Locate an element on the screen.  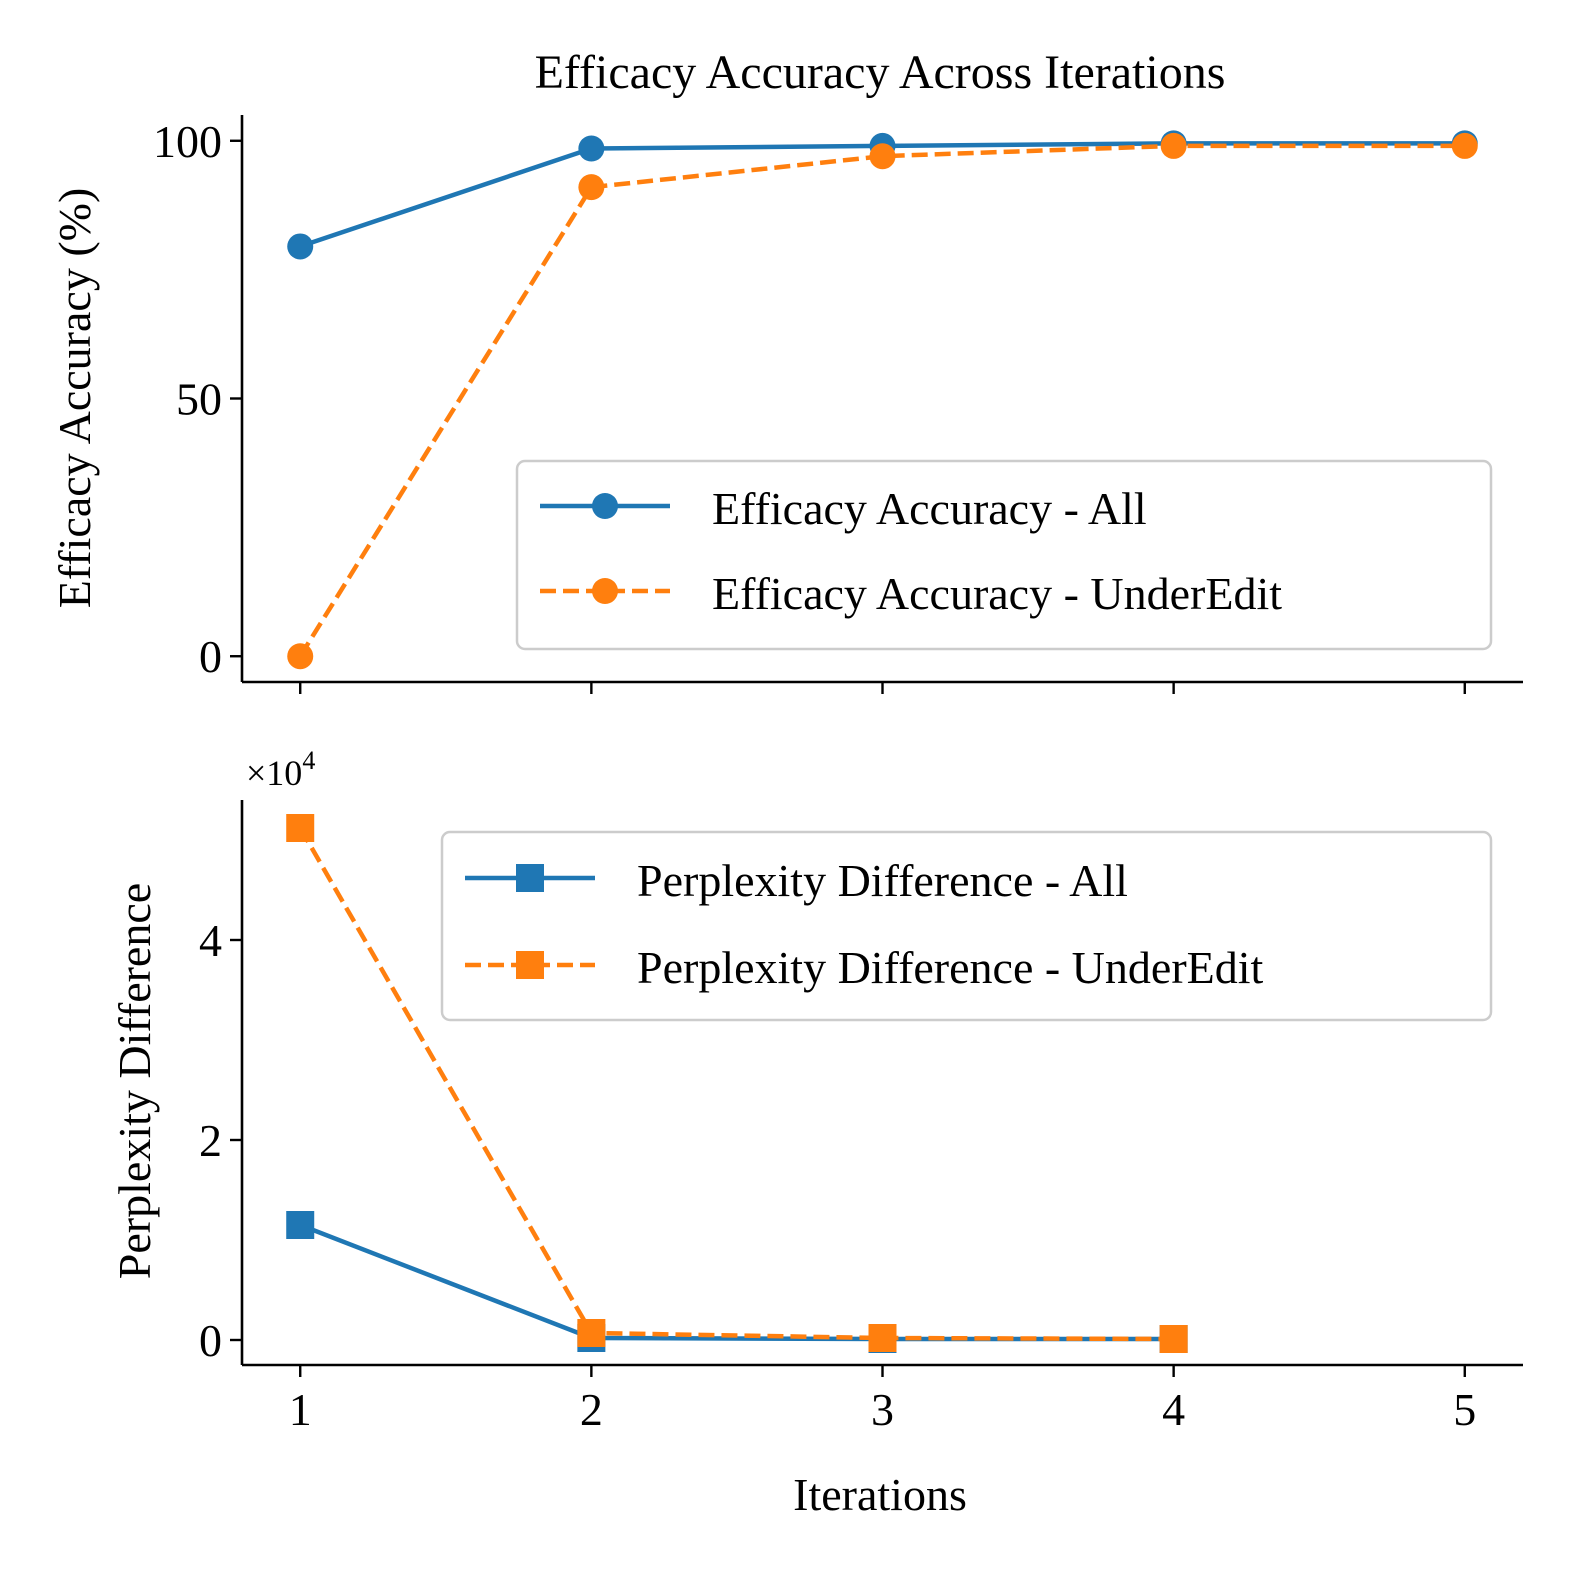
offset-exponent: 4 is located at coordinates (308, 760).